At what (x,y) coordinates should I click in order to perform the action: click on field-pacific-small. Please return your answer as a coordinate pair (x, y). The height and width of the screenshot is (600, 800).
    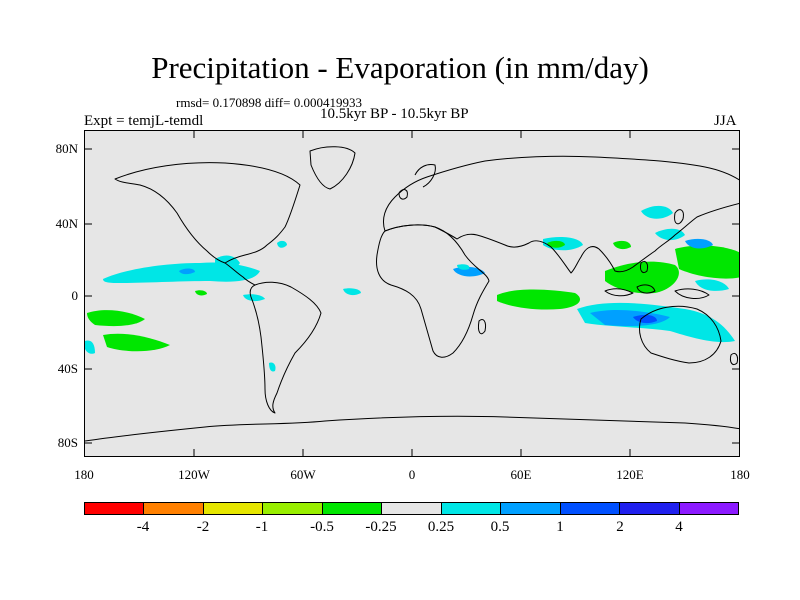
    Looking at the image, I should click on (254, 298).